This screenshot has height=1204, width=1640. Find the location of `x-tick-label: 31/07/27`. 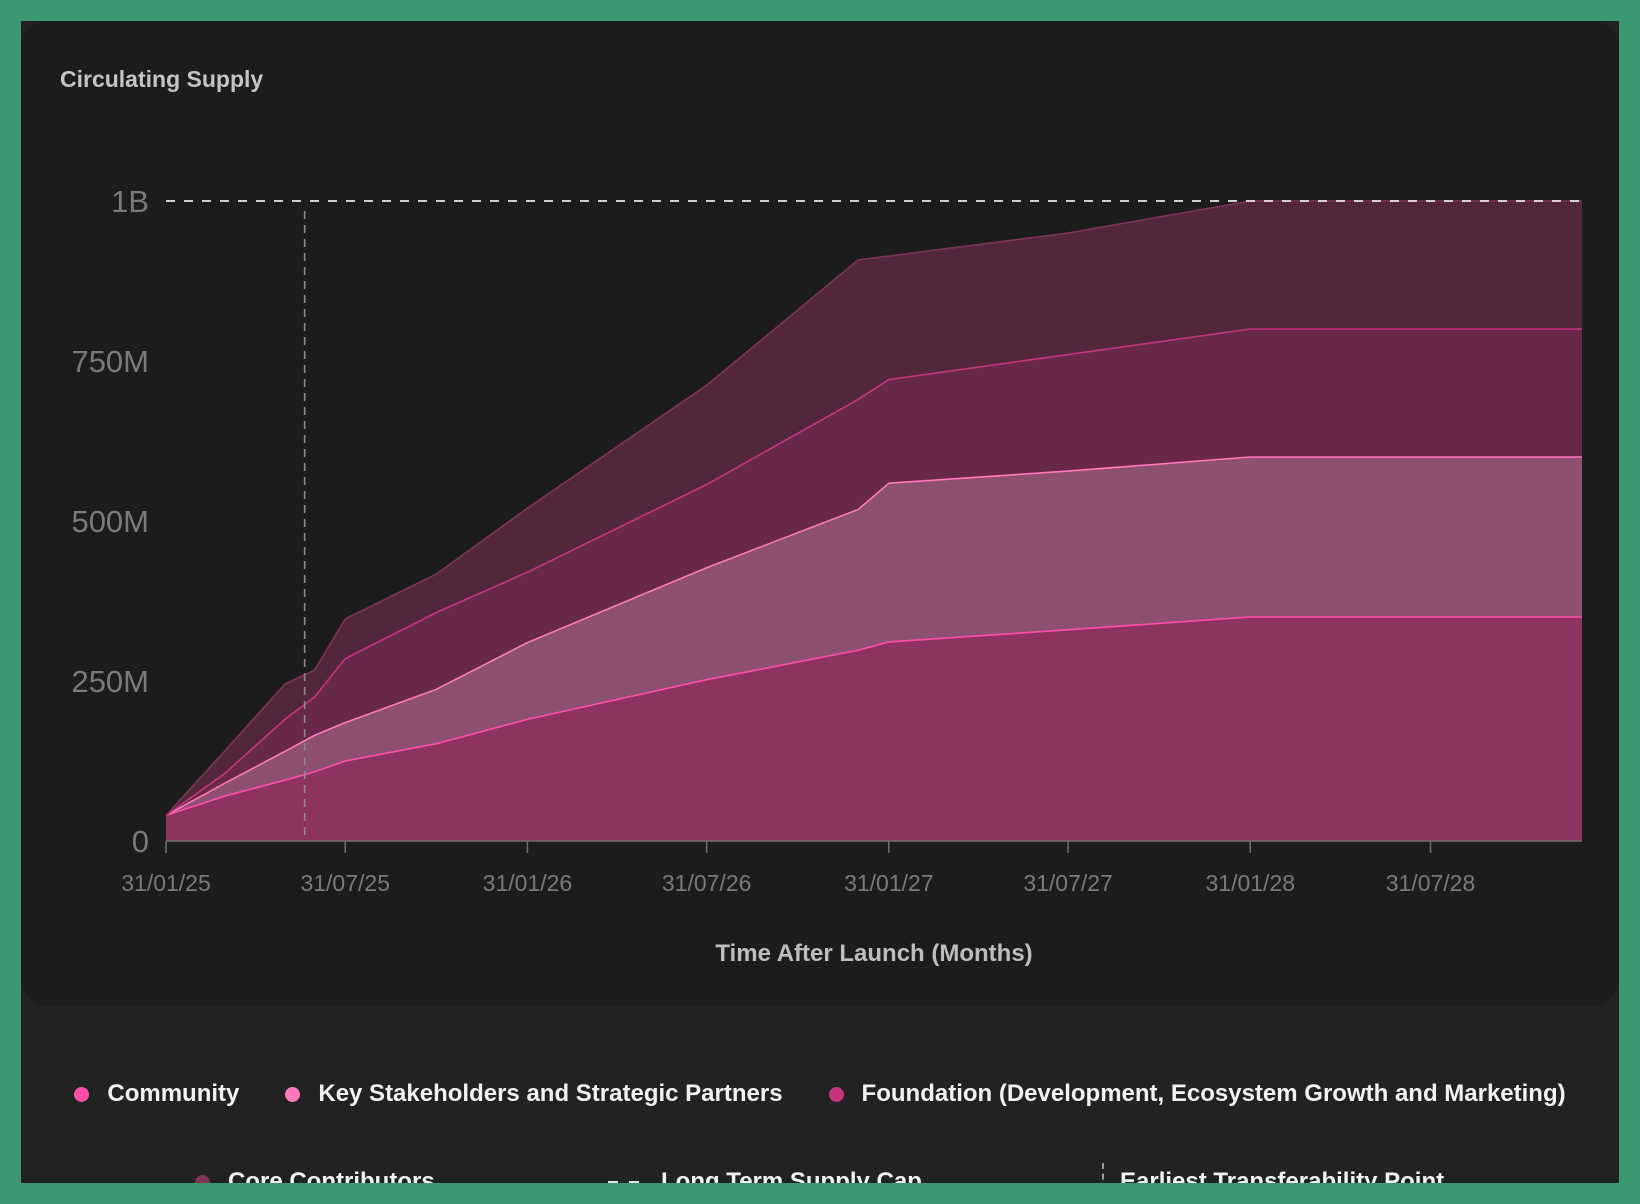

x-tick-label: 31/07/27 is located at coordinates (1068, 883).